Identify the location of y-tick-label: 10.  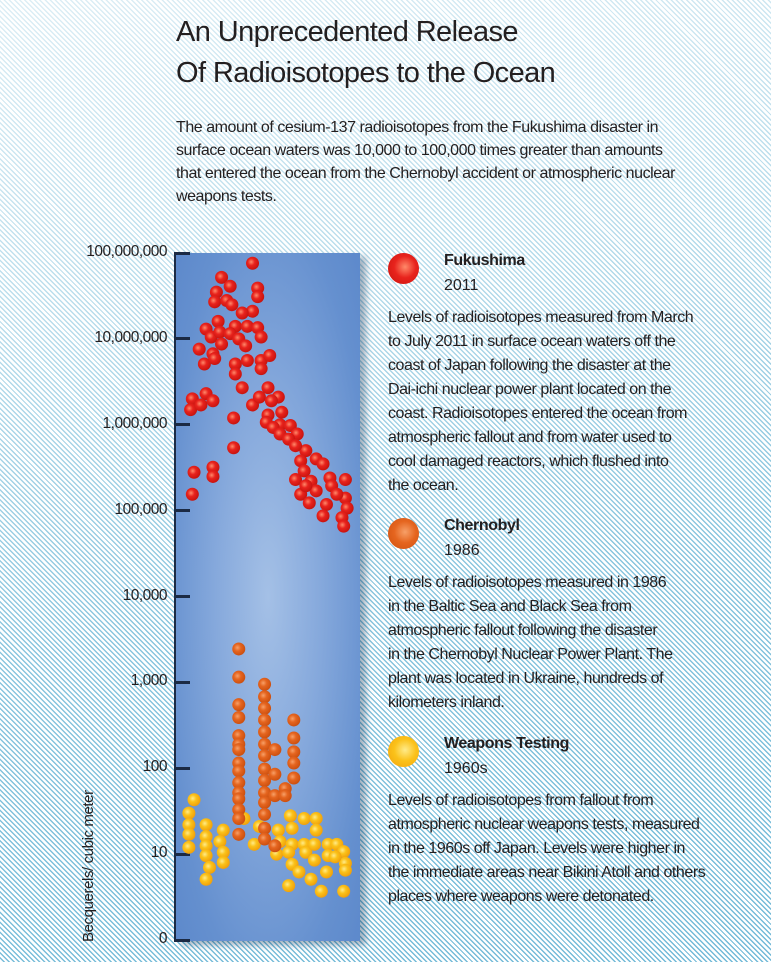
(159, 853).